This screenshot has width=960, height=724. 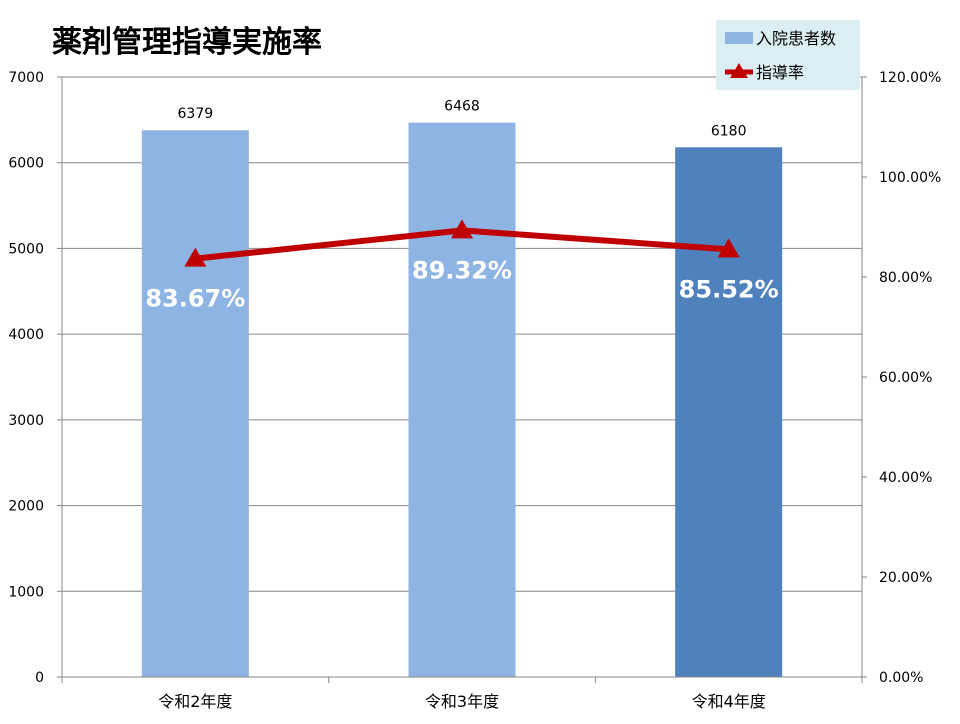 I want to click on rate-value-label: 85.52%, so click(x=729, y=289).